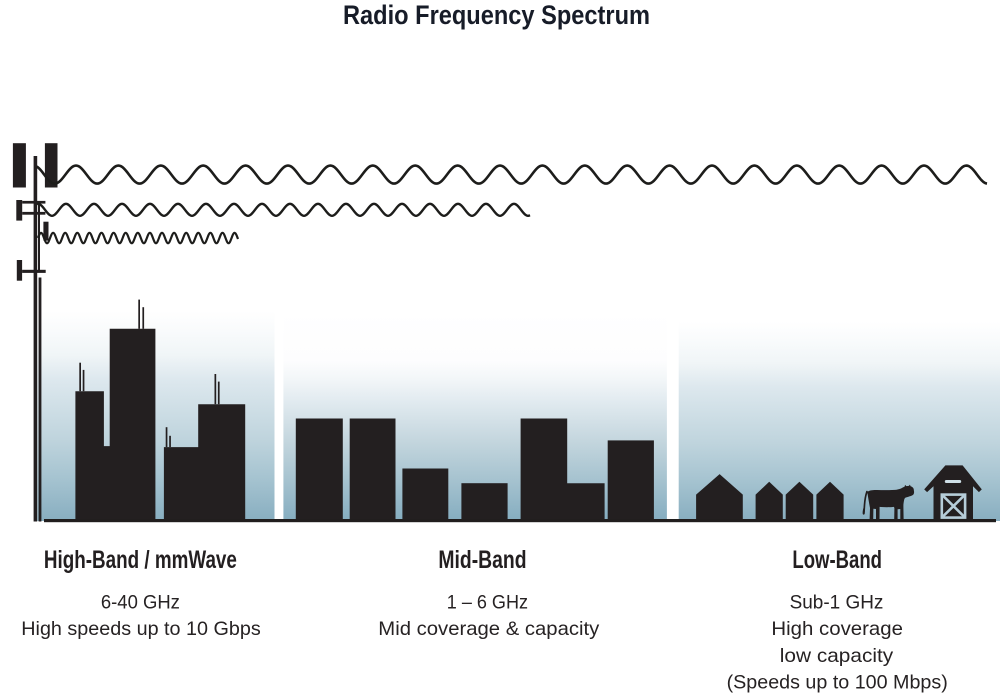  What do you see at coordinates (837, 682) in the screenshot?
I see `svg-text: (Speeds up to 100 Mbps)` at bounding box center [837, 682].